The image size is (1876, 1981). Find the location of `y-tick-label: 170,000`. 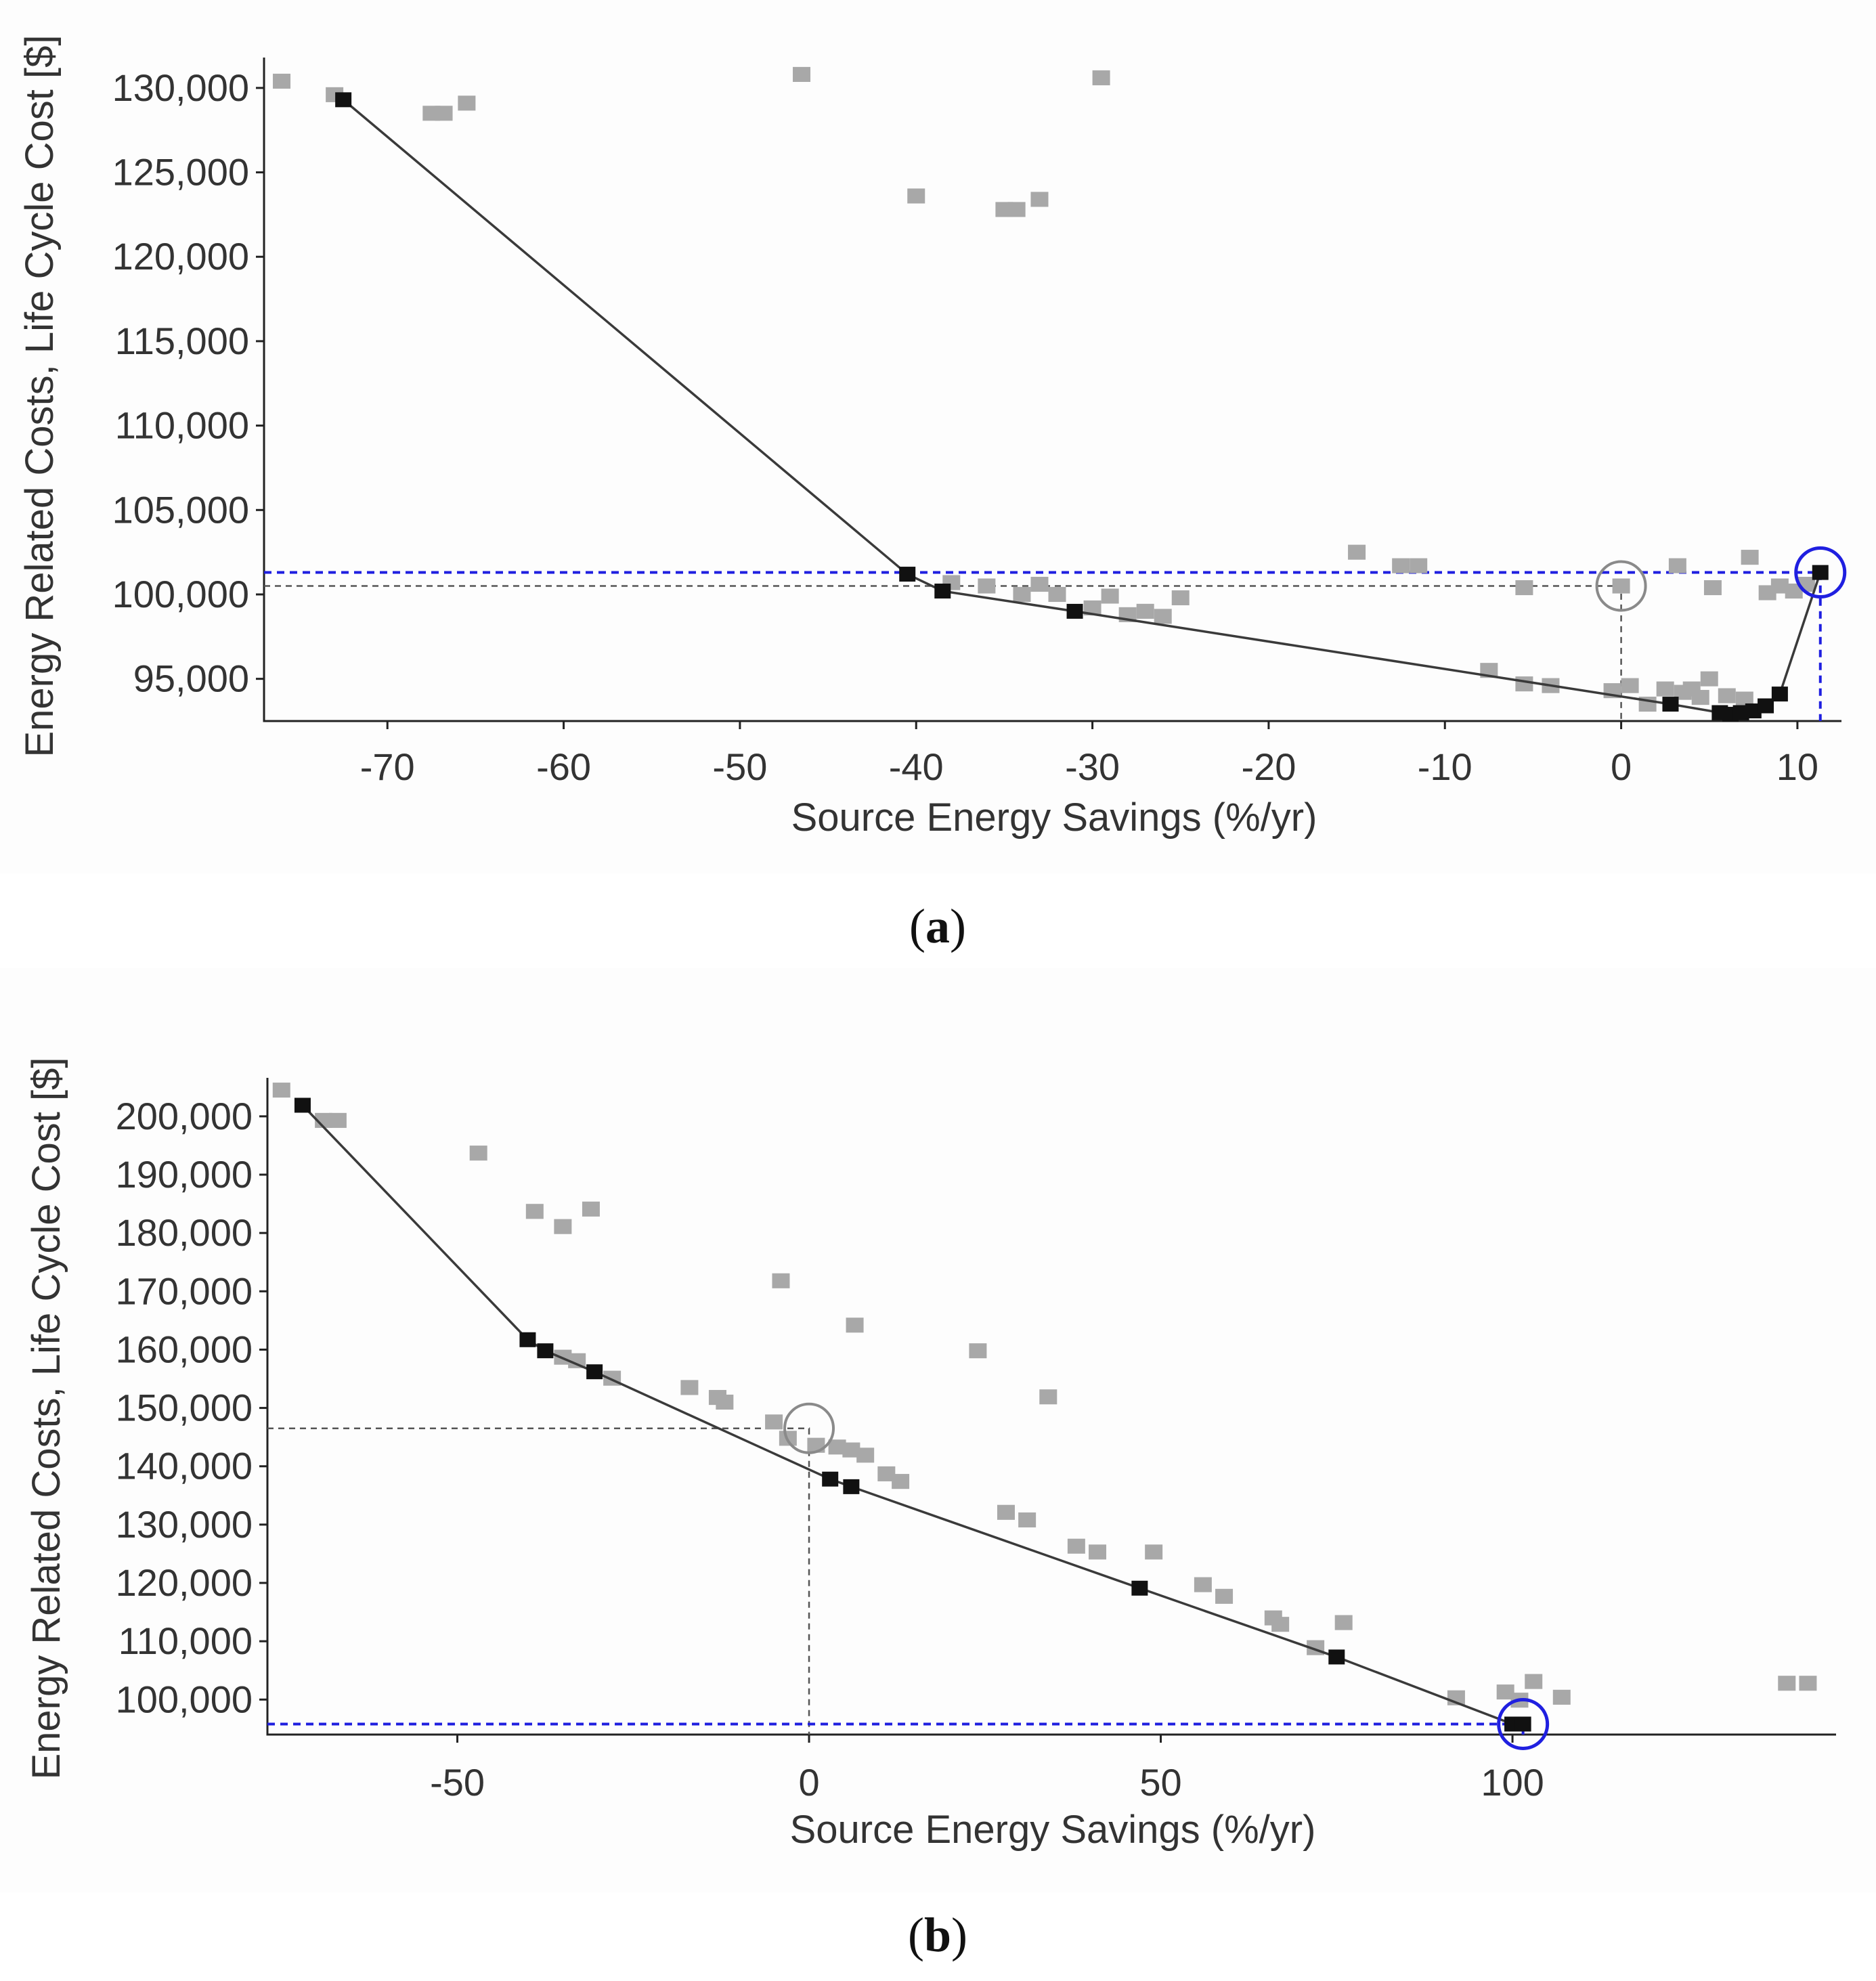

y-tick-label: 170,000 is located at coordinates (184, 1291).